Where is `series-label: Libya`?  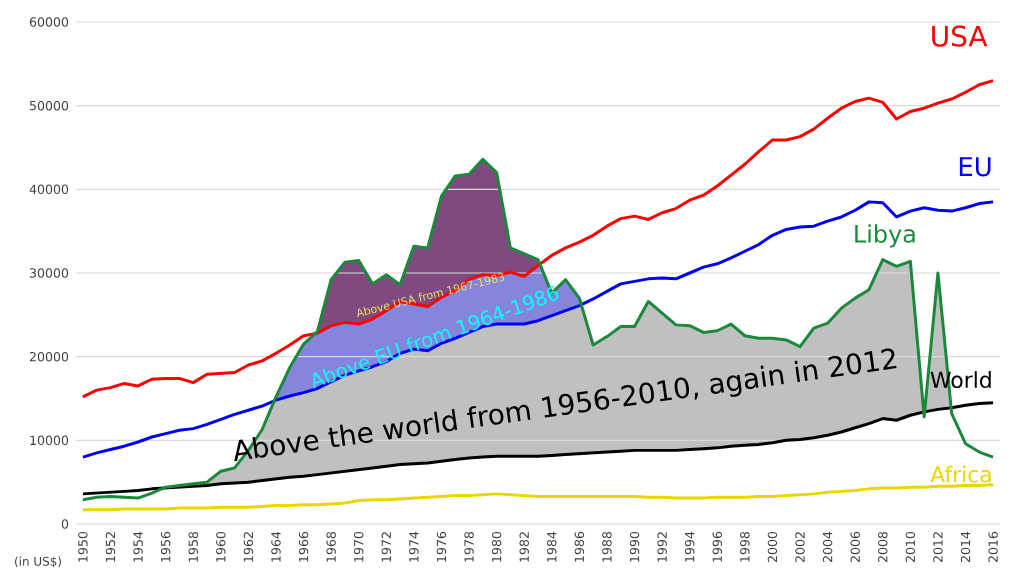
series-label: Libya is located at coordinates (885, 236).